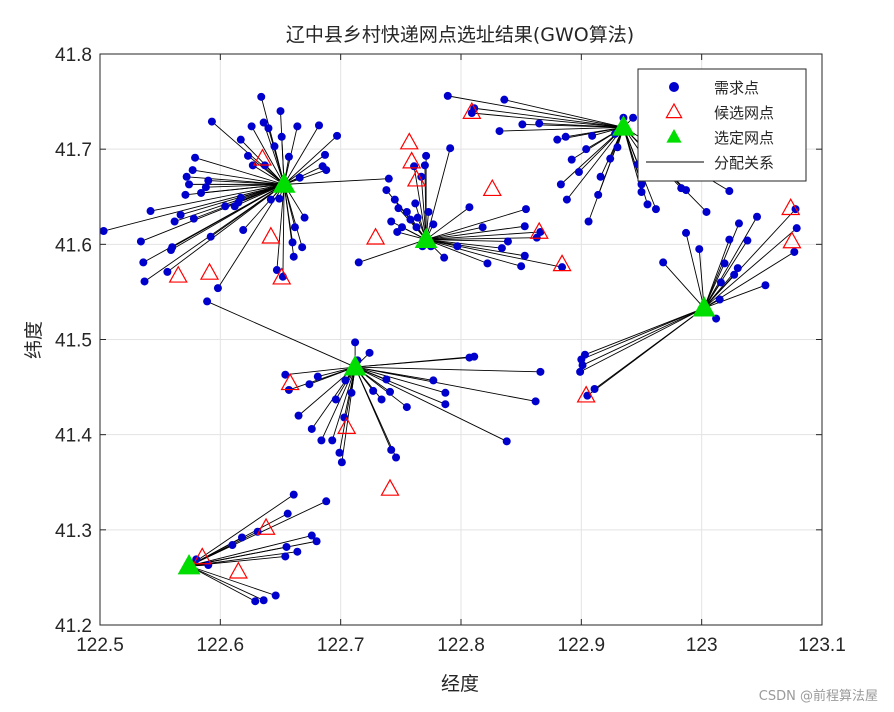 The image size is (894, 712). I want to click on x-tick-label: 122.8, so click(461, 645).